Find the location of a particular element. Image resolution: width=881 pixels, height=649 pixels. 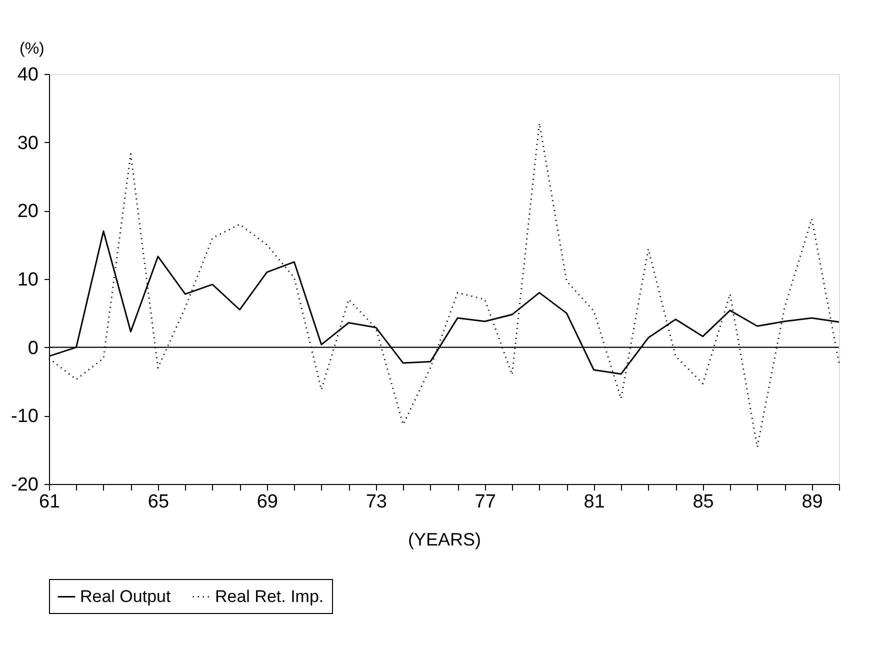

x-tick-label: 89 is located at coordinates (812, 502).